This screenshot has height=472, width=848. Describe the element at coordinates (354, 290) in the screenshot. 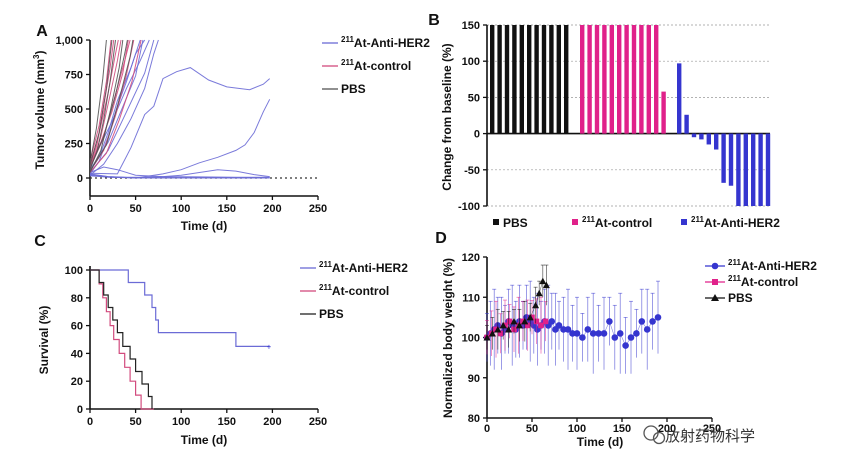

I see `c-legend-label-control: 211At-control` at that location.